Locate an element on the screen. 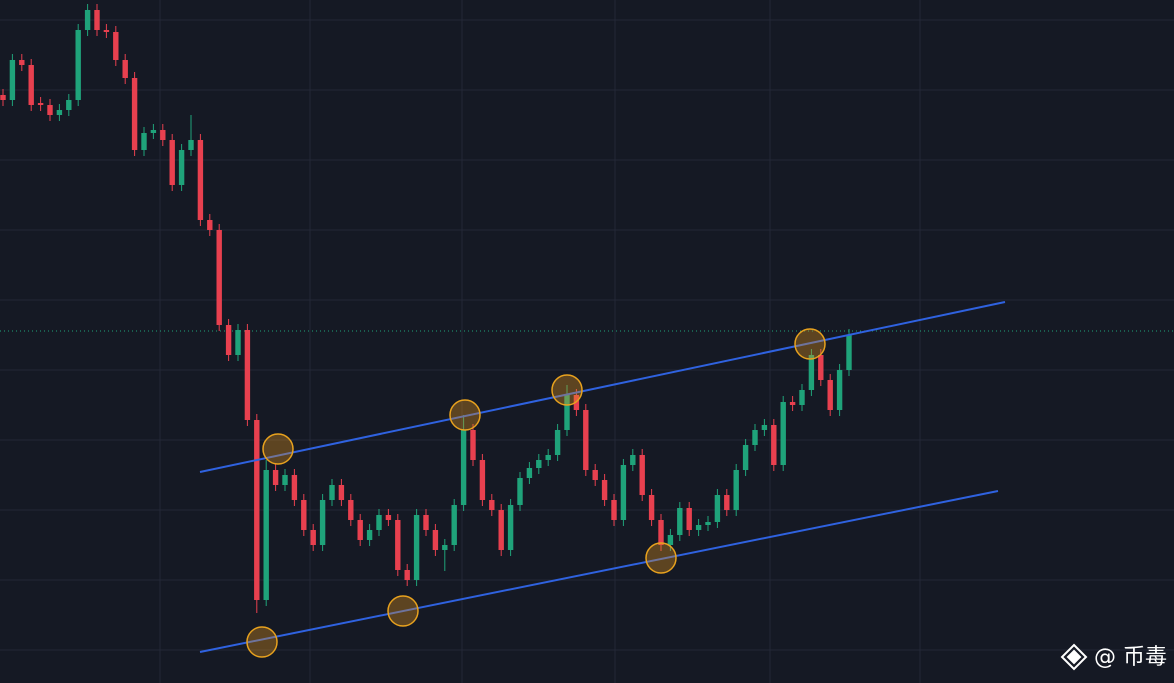 Image resolution: width=1174 pixels, height=683 pixels. logo-center is located at coordinates (1074, 657).